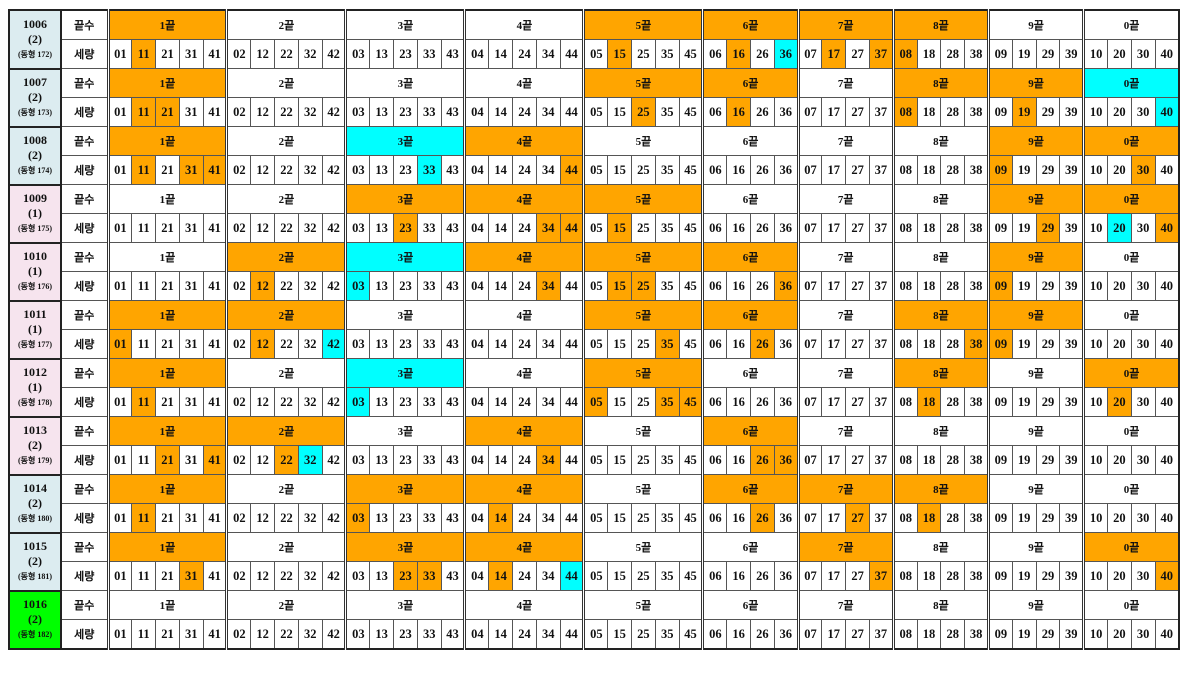 Image resolution: width=1189 pixels, height=676 pixels. I want to click on number-cell: 08, so click(904, 286).